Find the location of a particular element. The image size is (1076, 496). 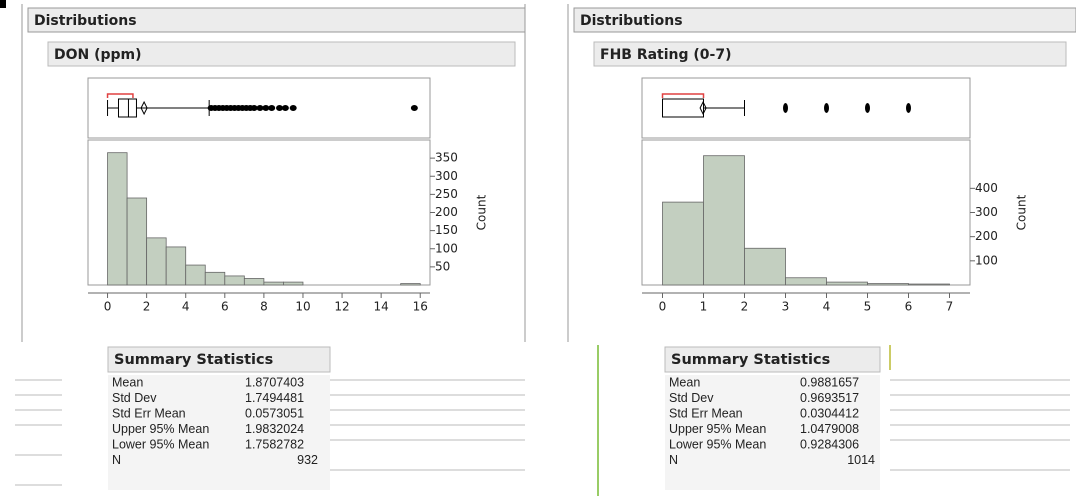

stat-value: 1.0479008 is located at coordinates (829, 429).